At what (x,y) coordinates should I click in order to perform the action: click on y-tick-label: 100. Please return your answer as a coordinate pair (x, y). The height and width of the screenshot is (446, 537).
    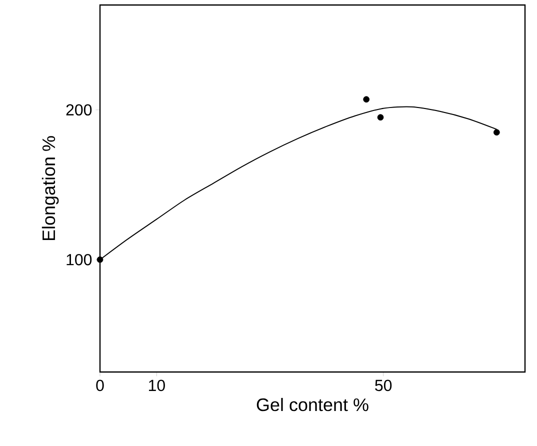
    Looking at the image, I should click on (79, 260).